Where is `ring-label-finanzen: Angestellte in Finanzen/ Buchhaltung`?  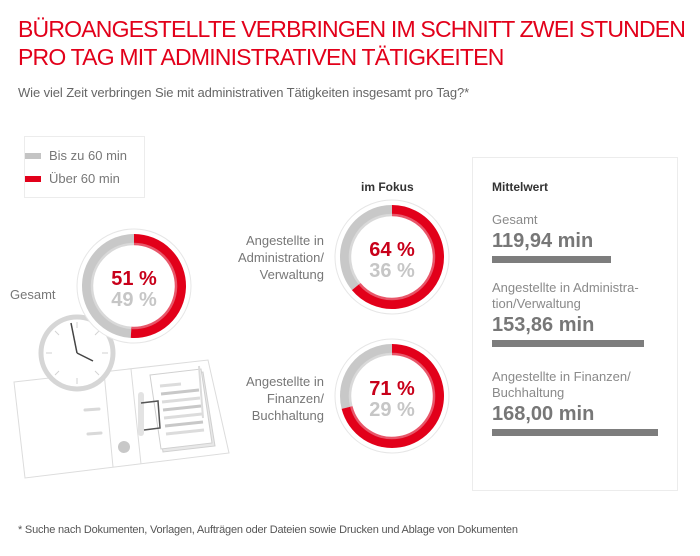
ring-label-finanzen: Angestellte in Finanzen/ Buchhaltung is located at coordinates (268, 398).